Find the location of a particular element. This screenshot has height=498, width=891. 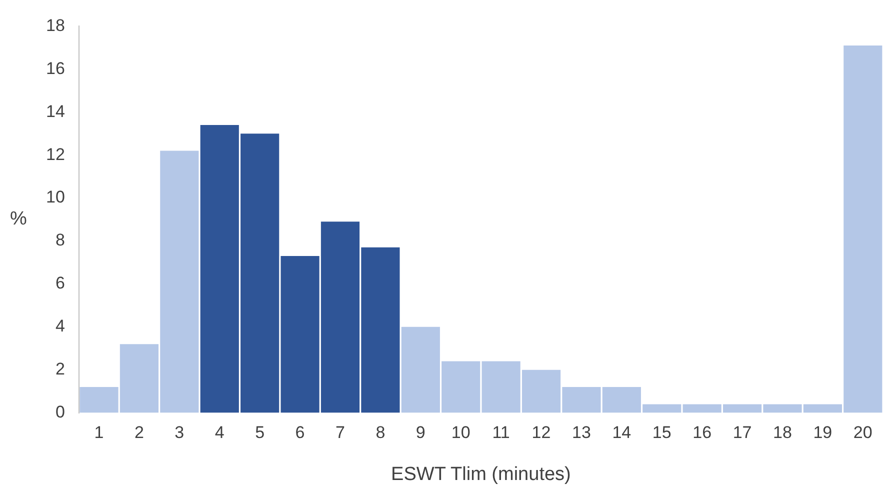

x-tick-label: 10 is located at coordinates (460, 432).